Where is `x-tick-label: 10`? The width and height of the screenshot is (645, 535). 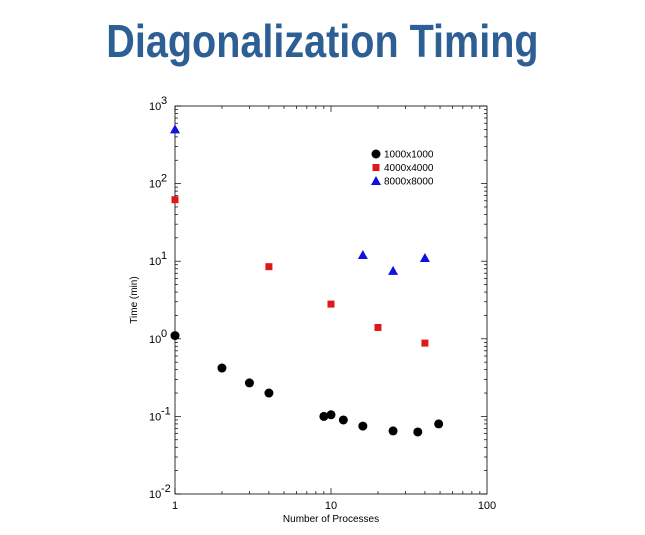 x-tick-label: 10 is located at coordinates (331, 506).